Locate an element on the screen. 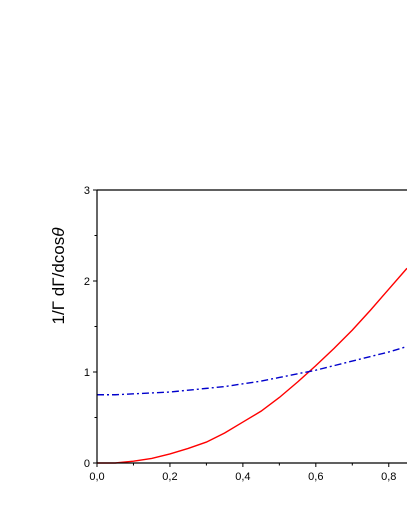  y-axis-title: 1/Γ dΓ/dcosθ is located at coordinates (58, 276).